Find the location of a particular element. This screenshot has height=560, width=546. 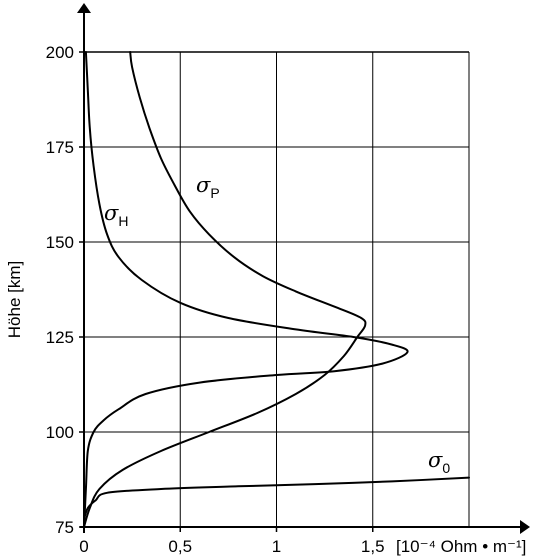

y-tick-label-1: 100 is located at coordinates (60, 432).